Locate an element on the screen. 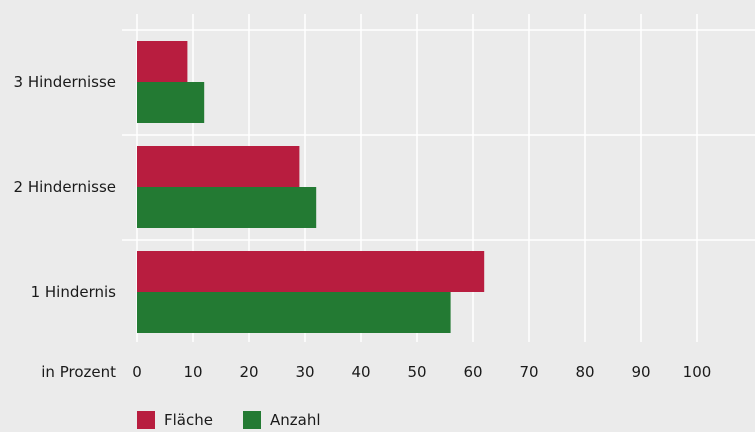 The width and height of the screenshot is (755, 432). legend-item-anzahl: Anzahl is located at coordinates (281, 420).